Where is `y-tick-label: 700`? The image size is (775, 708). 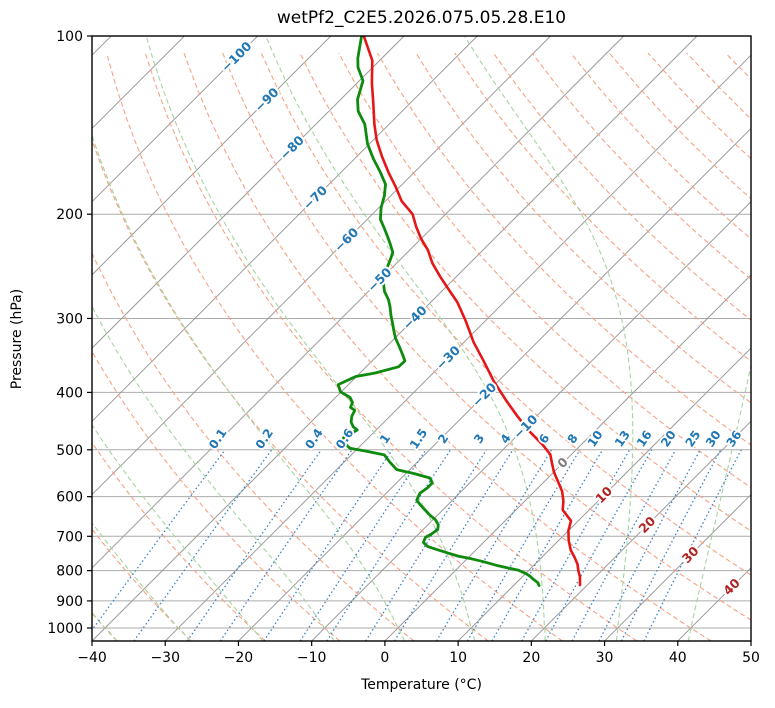 y-tick-label: 700 is located at coordinates (69, 537).